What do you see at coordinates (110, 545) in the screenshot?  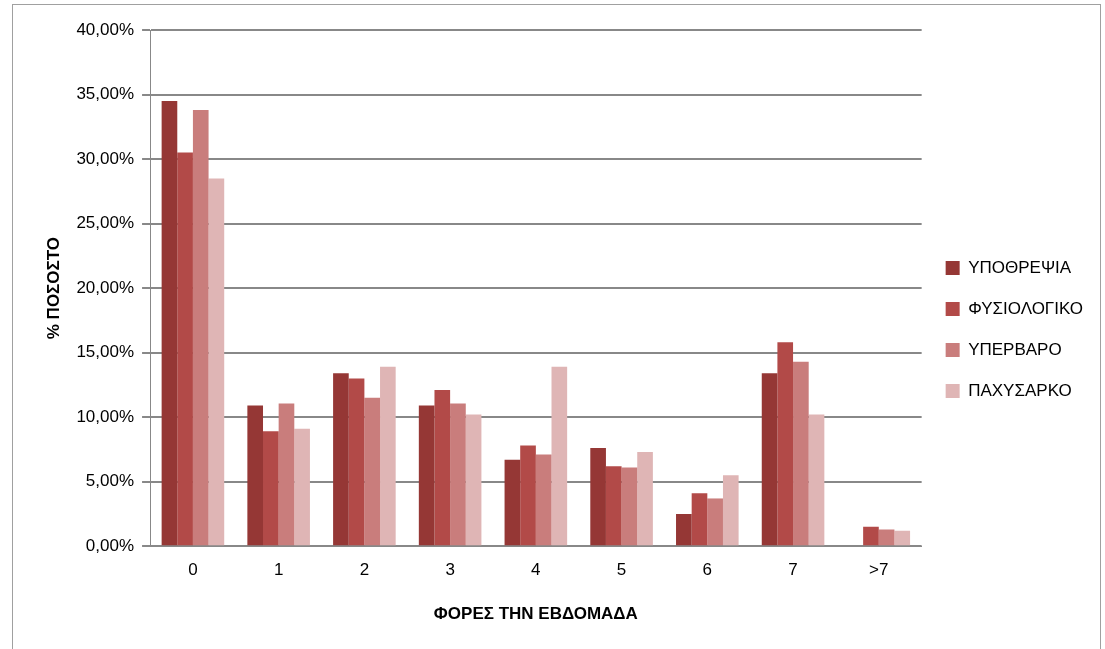 I see `y-tick-label: 0,00%` at bounding box center [110, 545].